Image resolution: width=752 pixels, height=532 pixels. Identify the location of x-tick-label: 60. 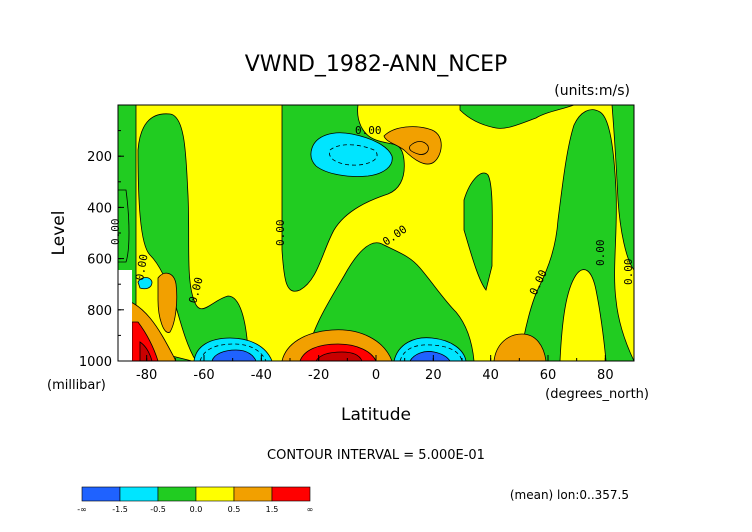
(548, 375).